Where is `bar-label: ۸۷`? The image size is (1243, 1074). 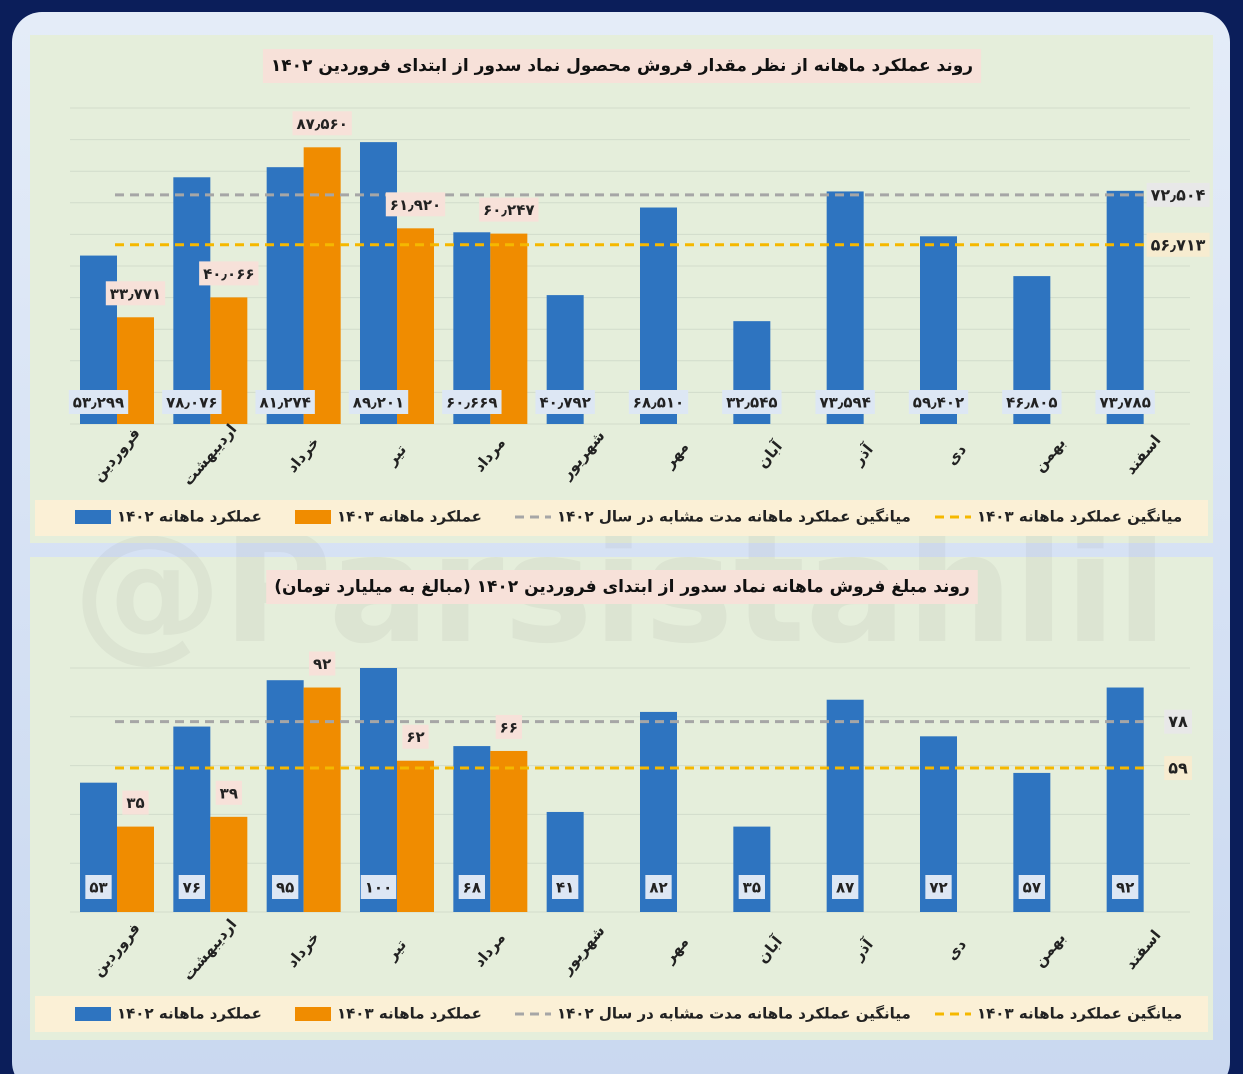
bar-label: ۸۷ is located at coordinates (845, 888).